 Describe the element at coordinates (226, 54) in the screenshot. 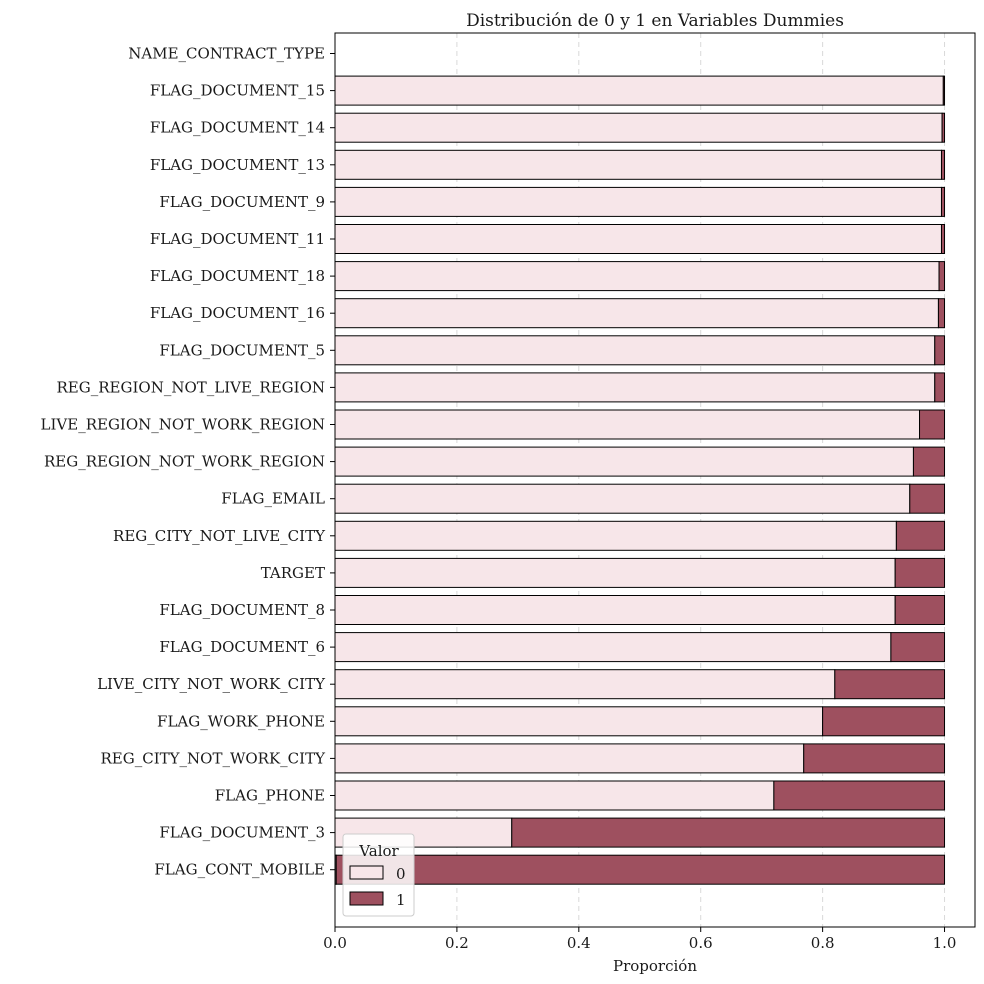

I see `y-tick-label: NAME_CONTRACT_TYPE` at that location.